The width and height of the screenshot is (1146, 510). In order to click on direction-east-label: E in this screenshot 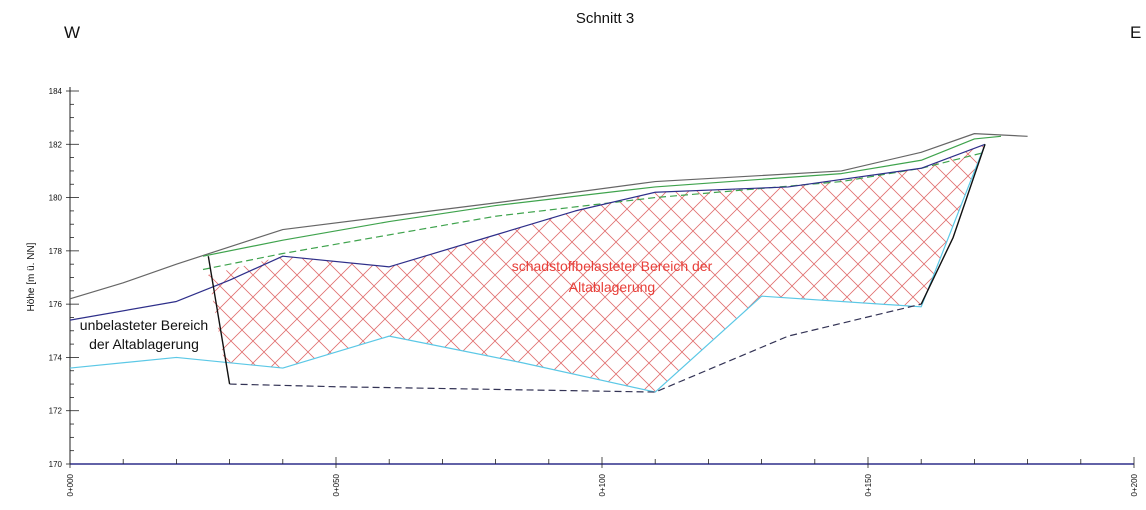, I will do `click(1135, 32)`.